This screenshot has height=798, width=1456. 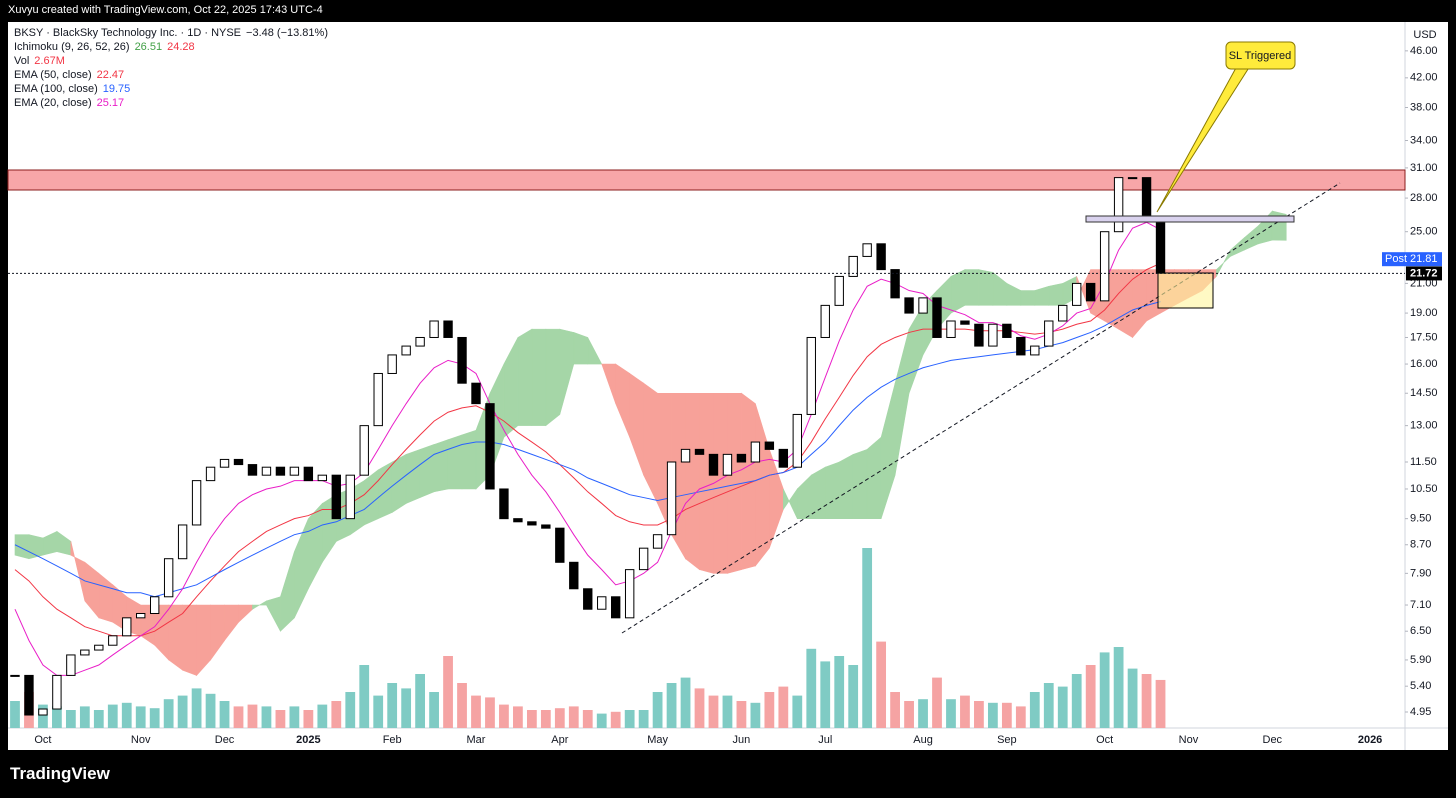 What do you see at coordinates (173, 75) in the screenshot?
I see `legend-row: EMA (50, close) 22.47` at bounding box center [173, 75].